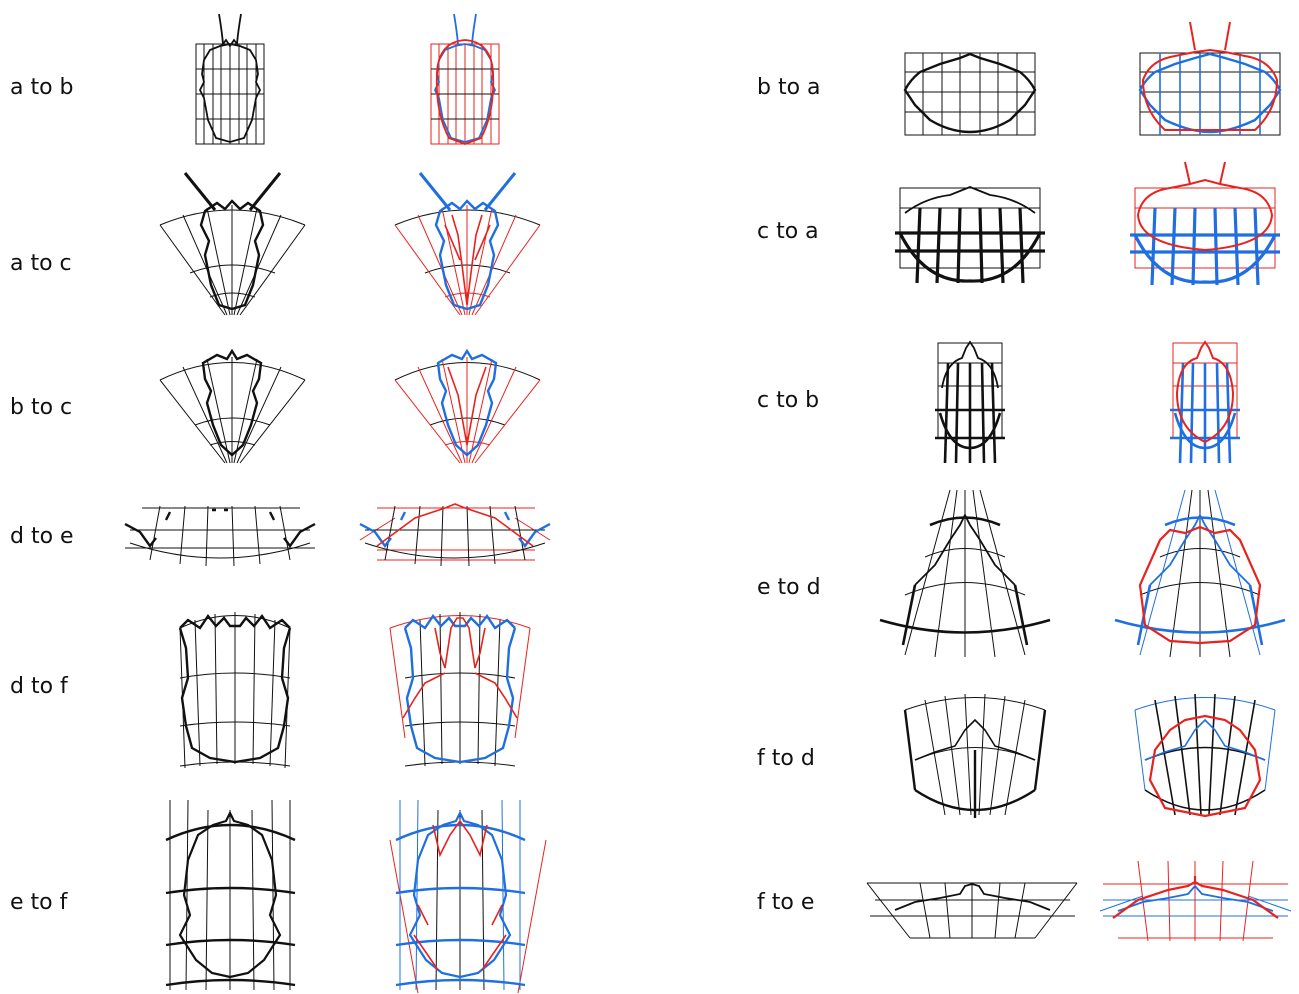 The width and height of the screenshot is (1299, 994). Describe the element at coordinates (232, 406) in the screenshot. I see `grid-b-to-c-plain` at that location.